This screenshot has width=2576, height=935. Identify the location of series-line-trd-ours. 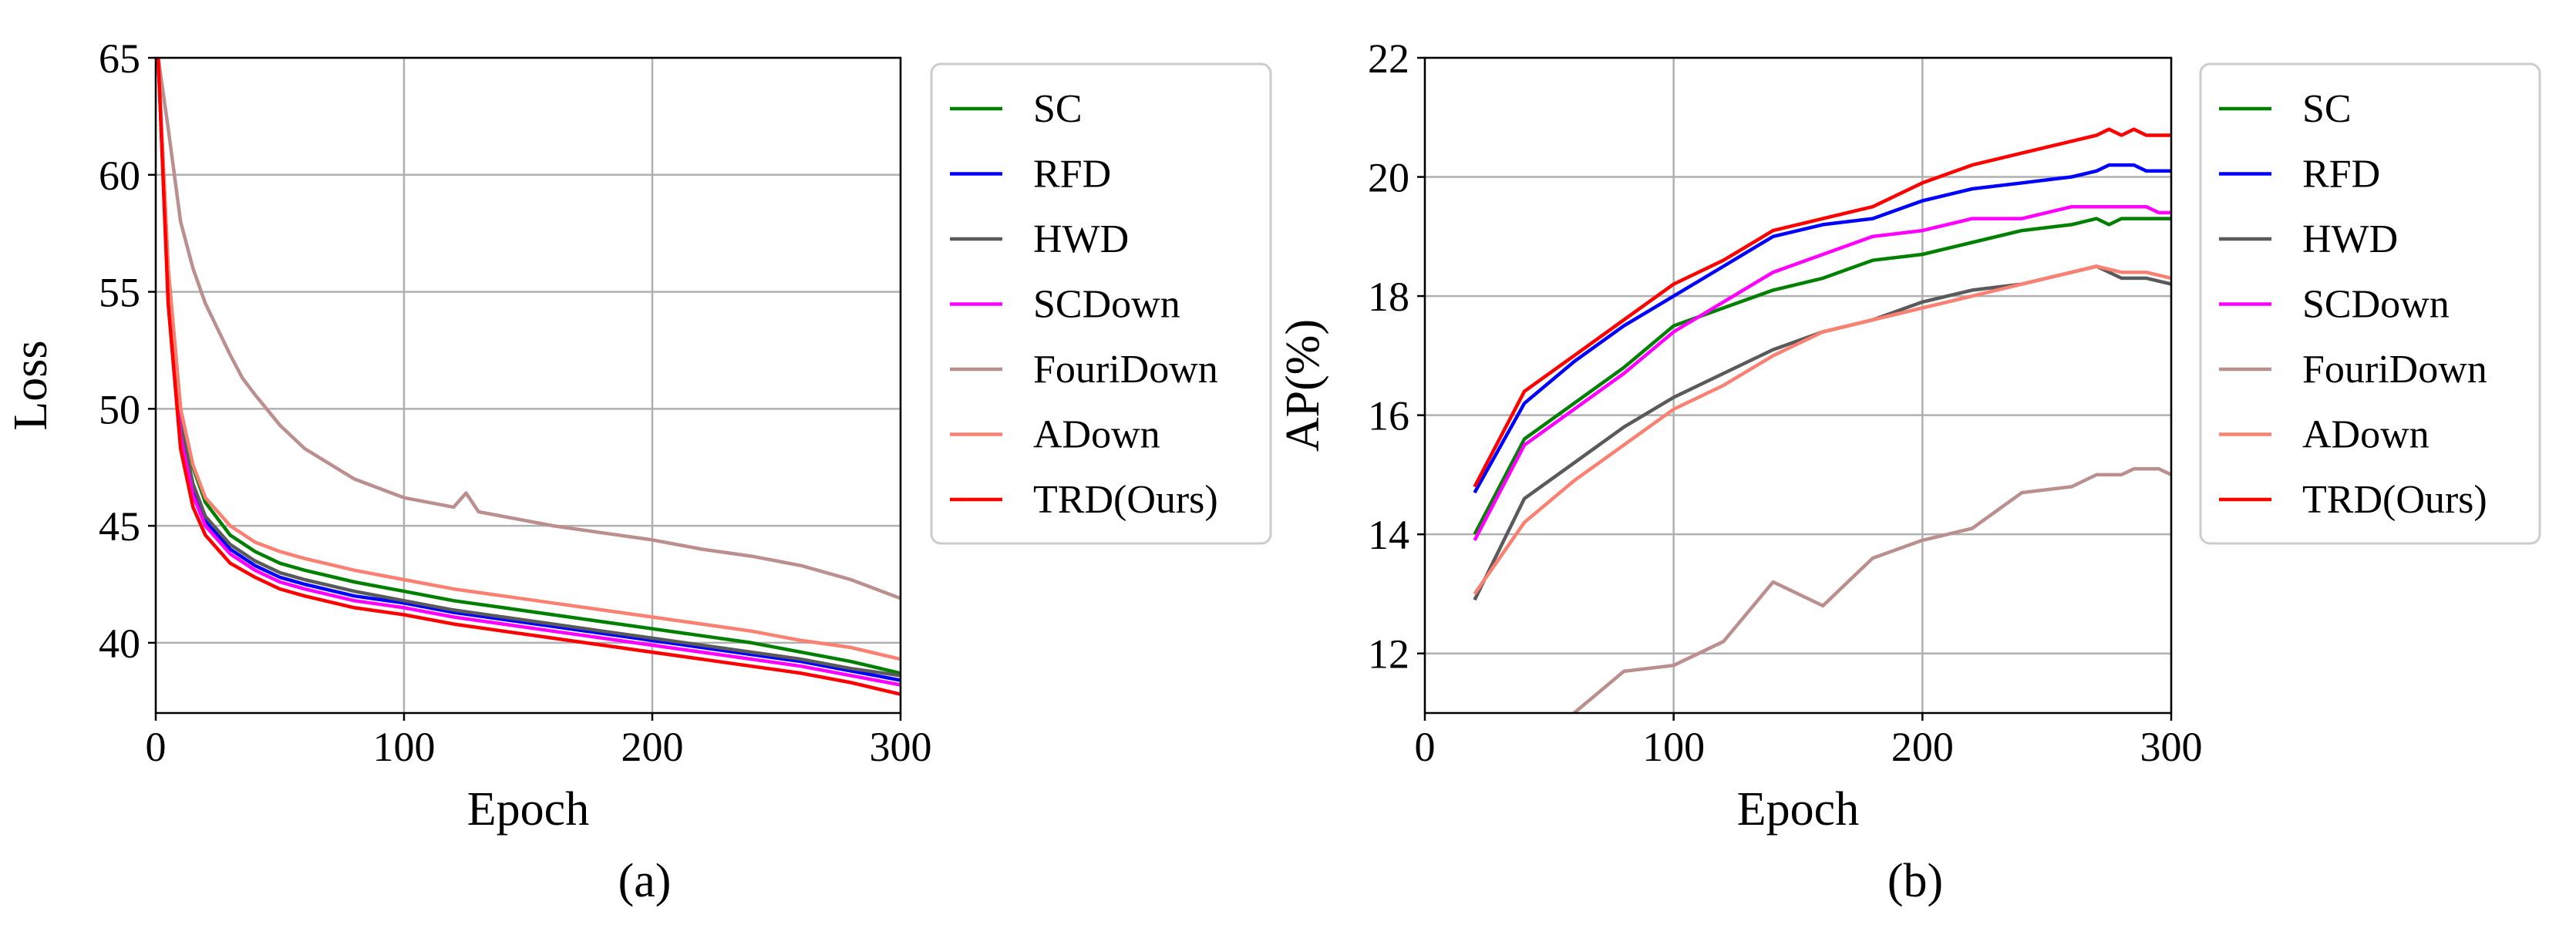
(1822, 307).